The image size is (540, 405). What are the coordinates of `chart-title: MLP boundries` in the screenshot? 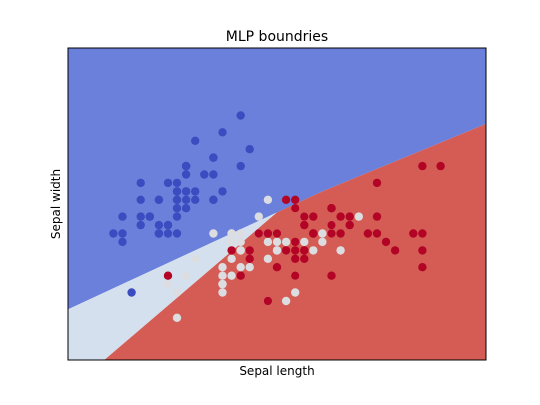 It's located at (277, 37).